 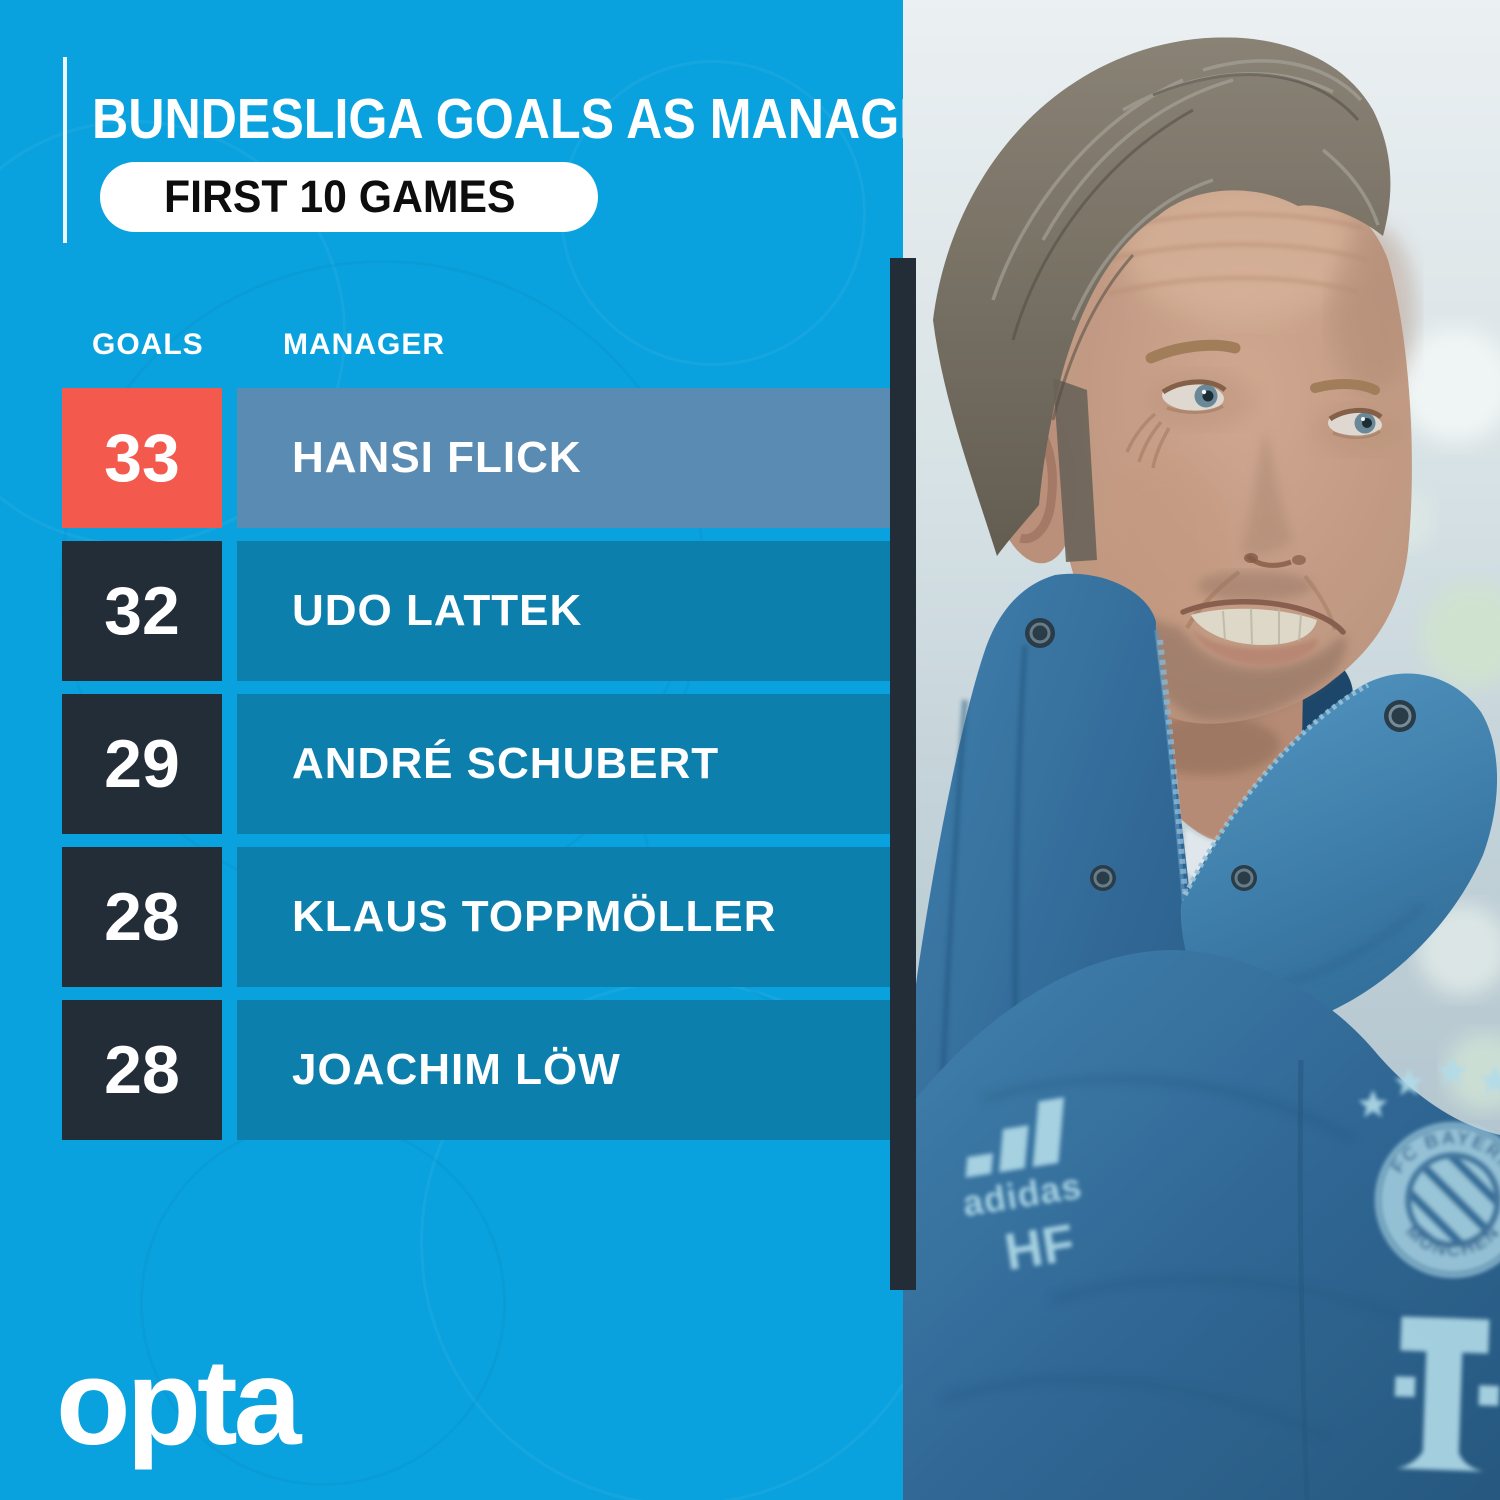 I want to click on jacket-collar-flap, so click(x=1339, y=850).